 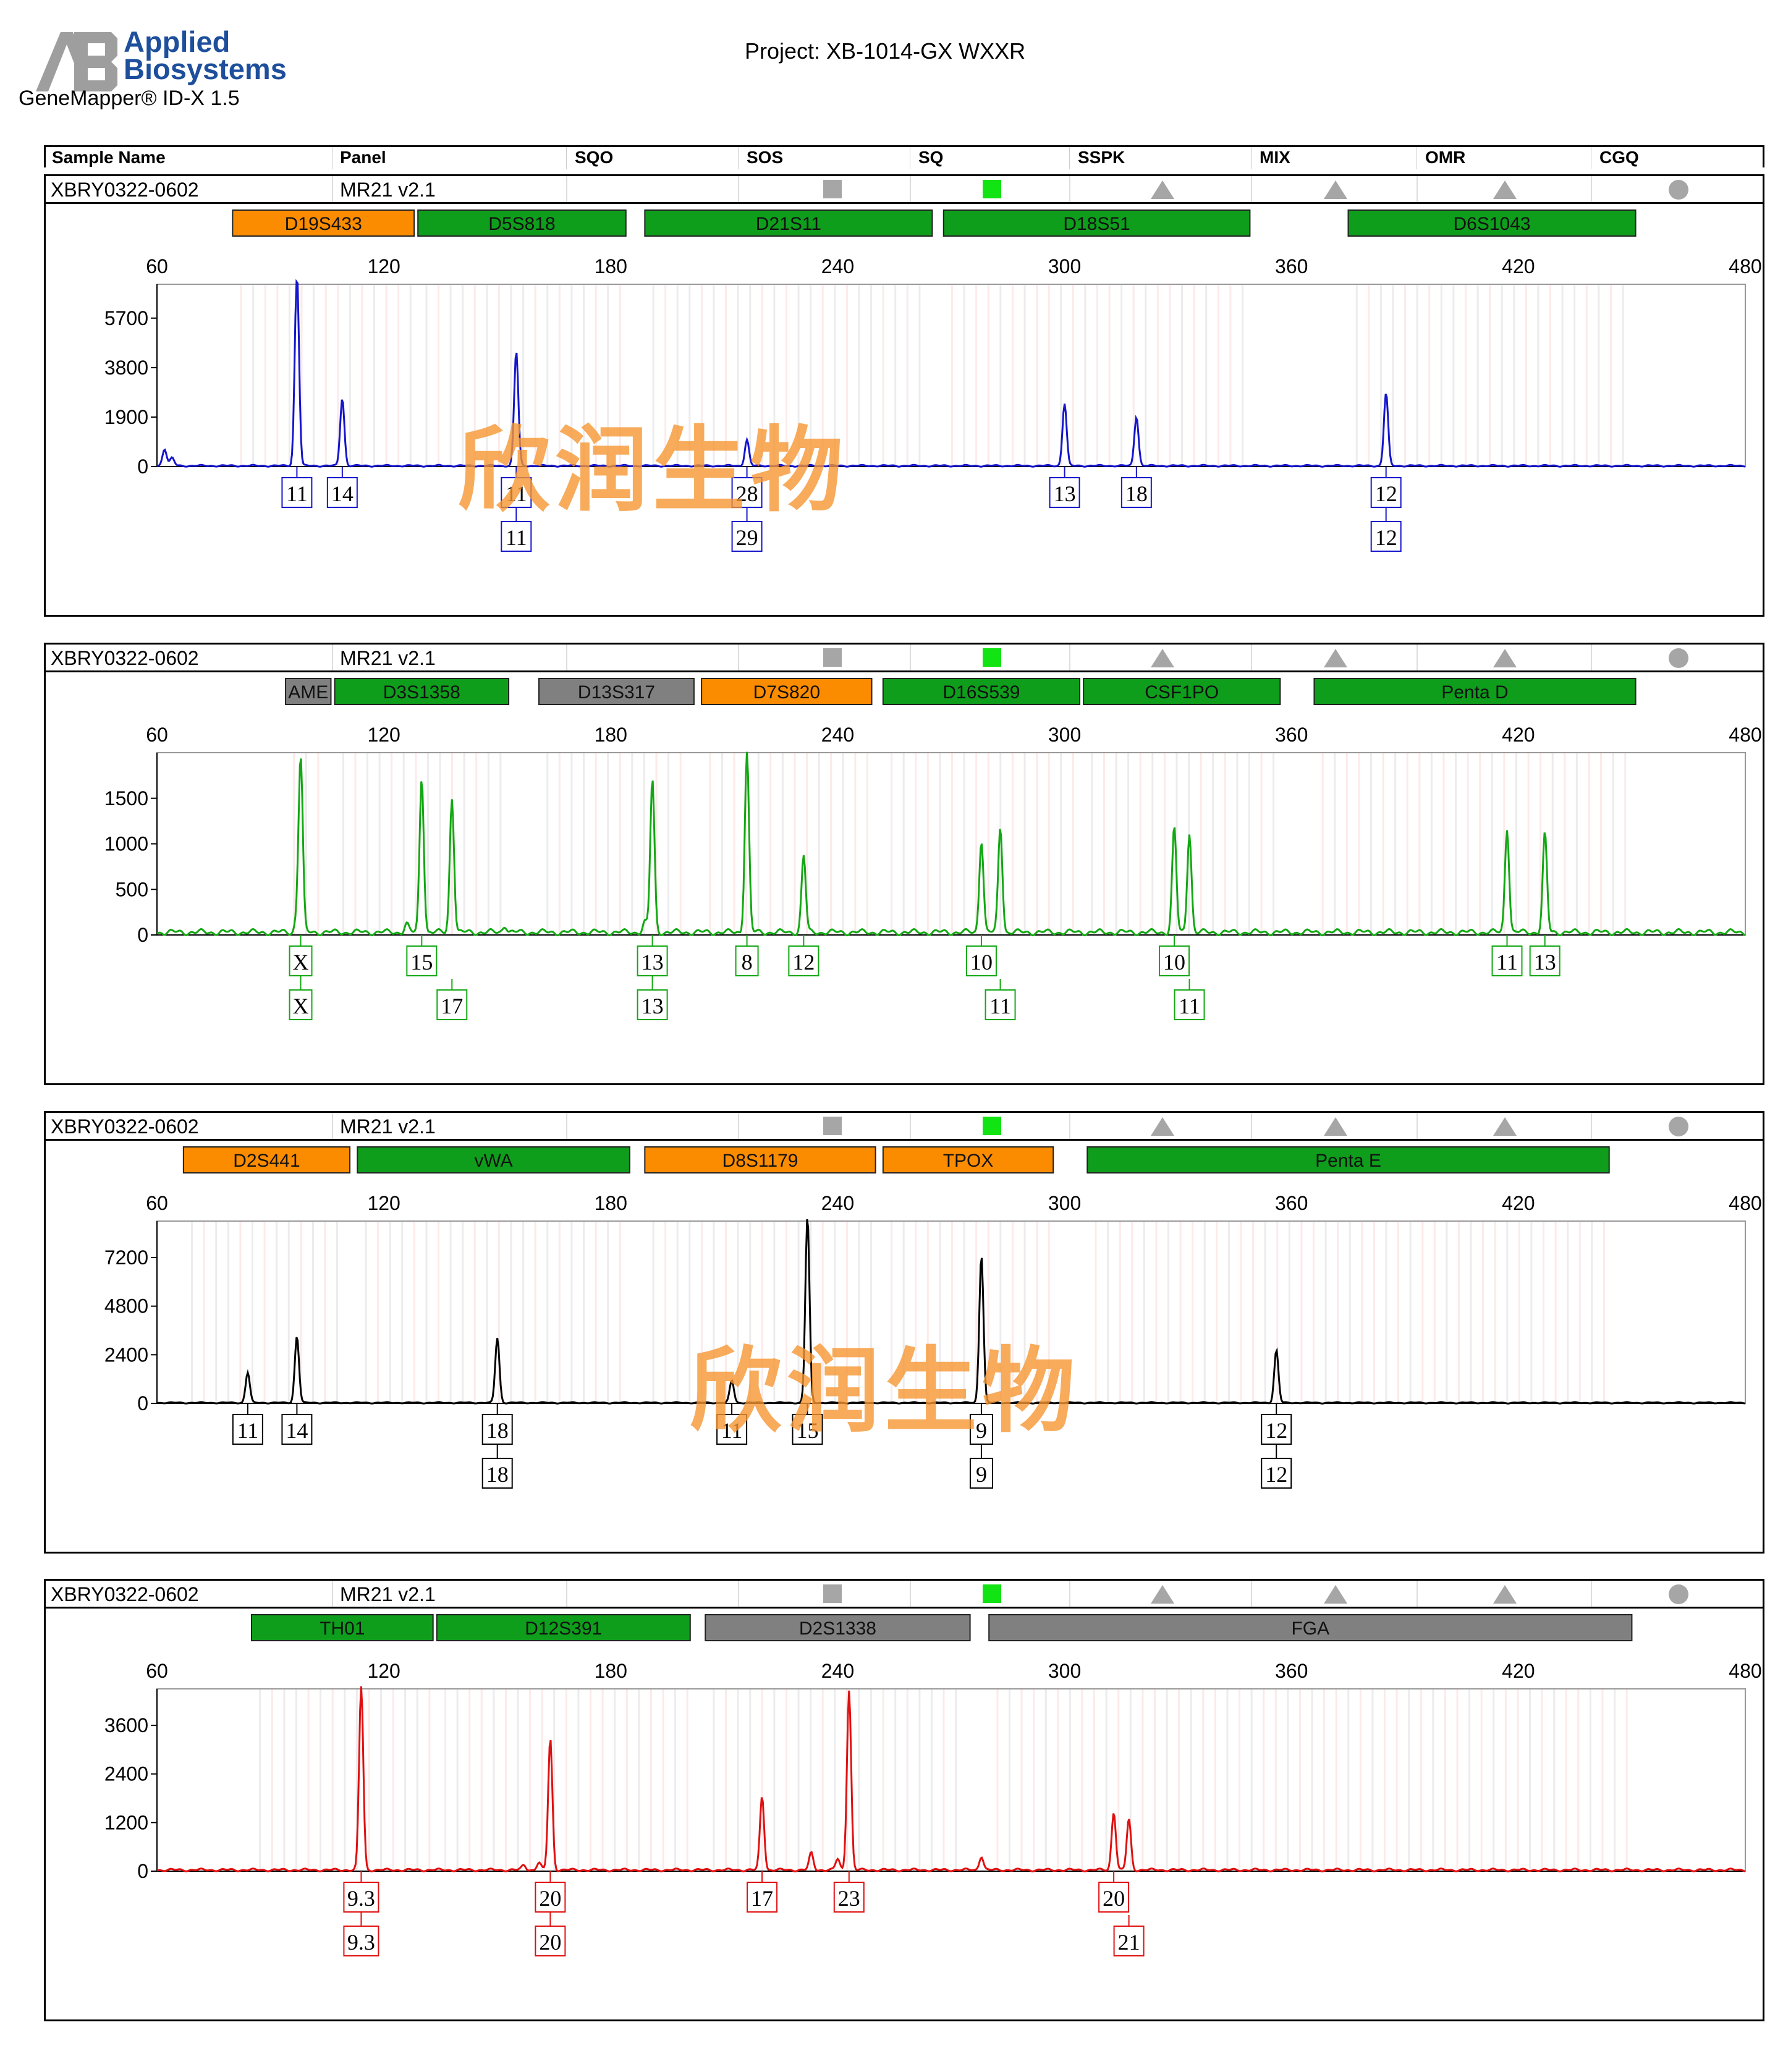 I want to click on brand-line-1: Applied, so click(x=177, y=41).